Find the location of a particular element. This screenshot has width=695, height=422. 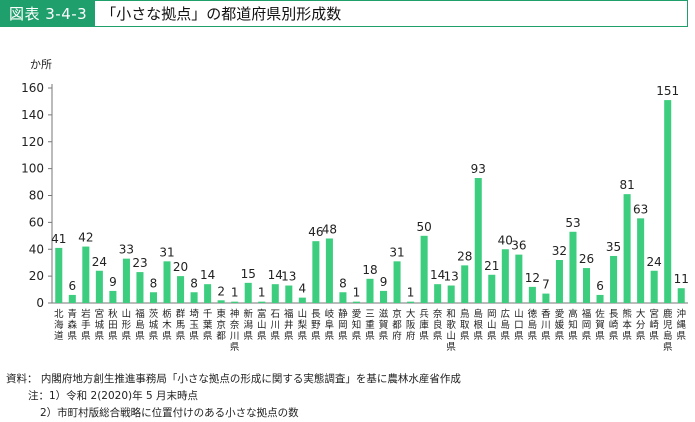

x-tick-label-岐阜県: 岐阜県 is located at coordinates (330, 325).